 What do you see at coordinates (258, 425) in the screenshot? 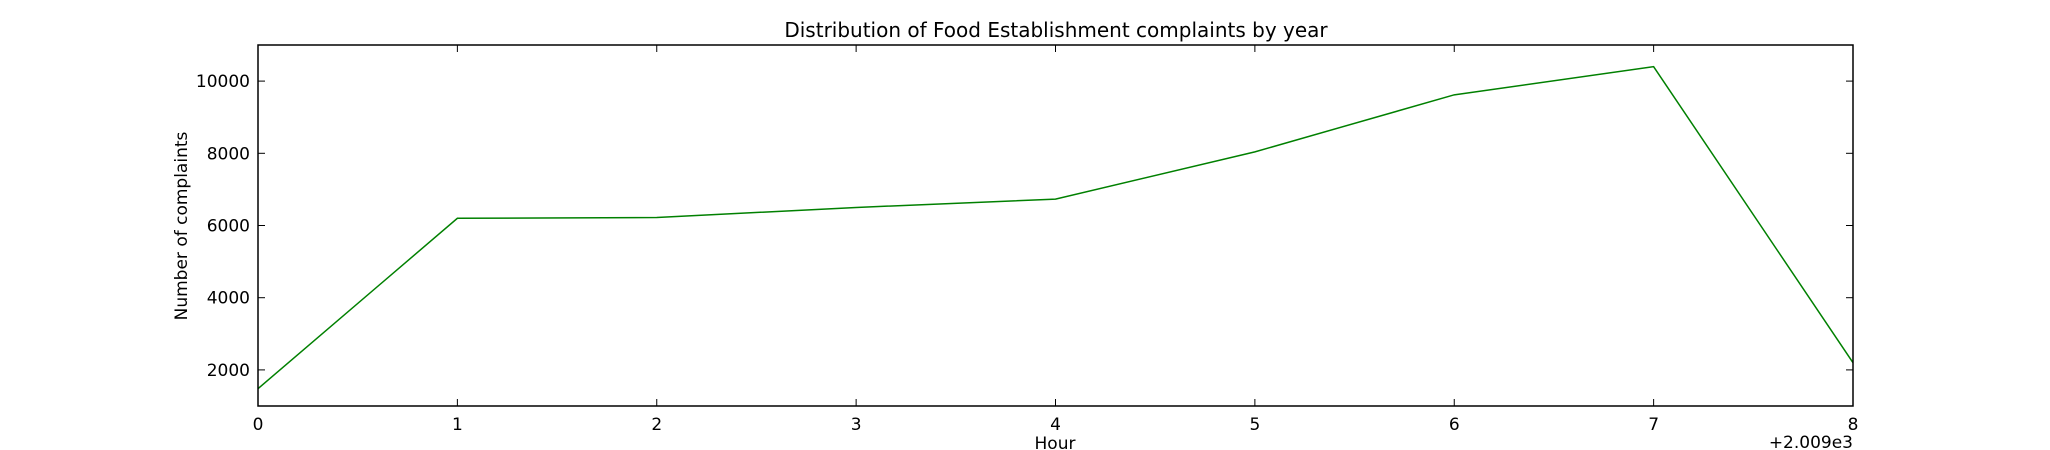
I see `x-tick-label: 0` at bounding box center [258, 425].